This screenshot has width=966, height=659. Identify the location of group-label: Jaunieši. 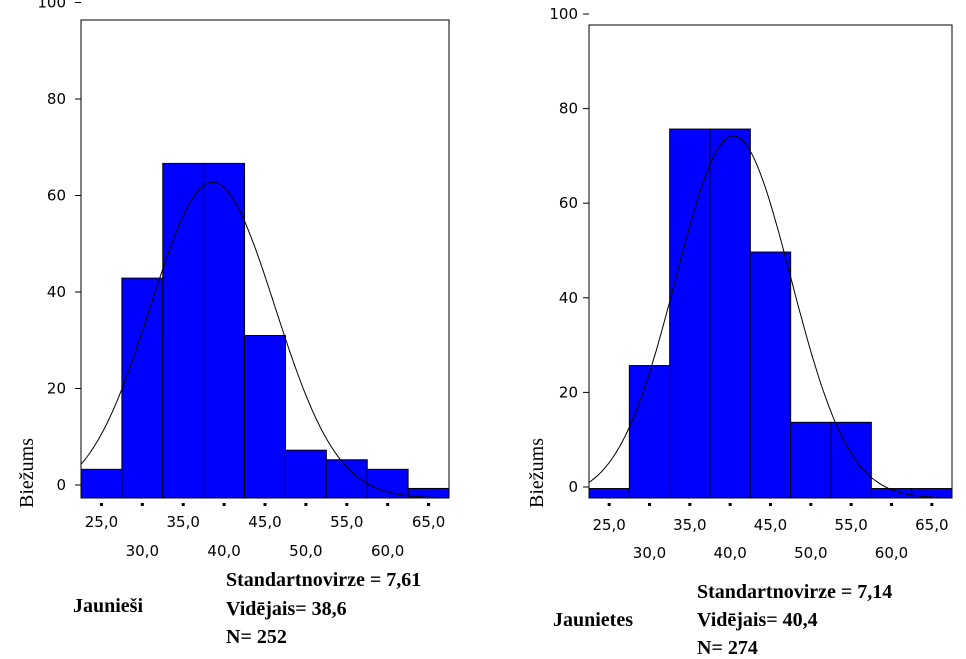
(108, 606).